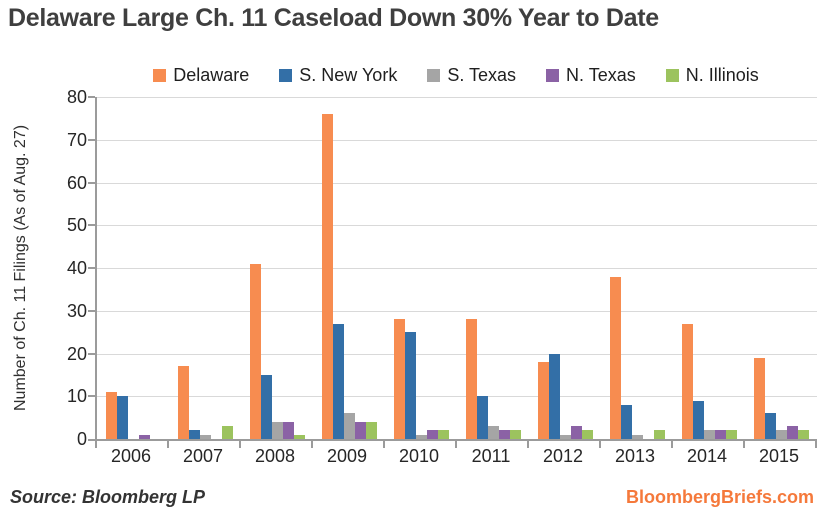 The image size is (824, 521). Describe the element at coordinates (81, 439) in the screenshot. I see `y-tick-label-0: 0` at that location.